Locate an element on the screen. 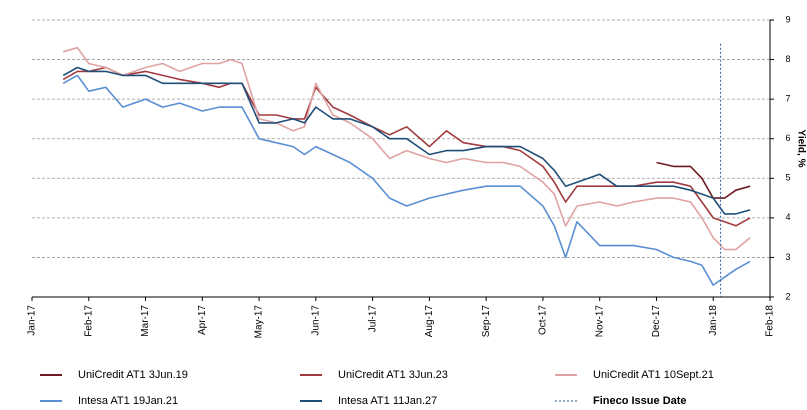  y-tick-label: 2 is located at coordinates (787, 296).